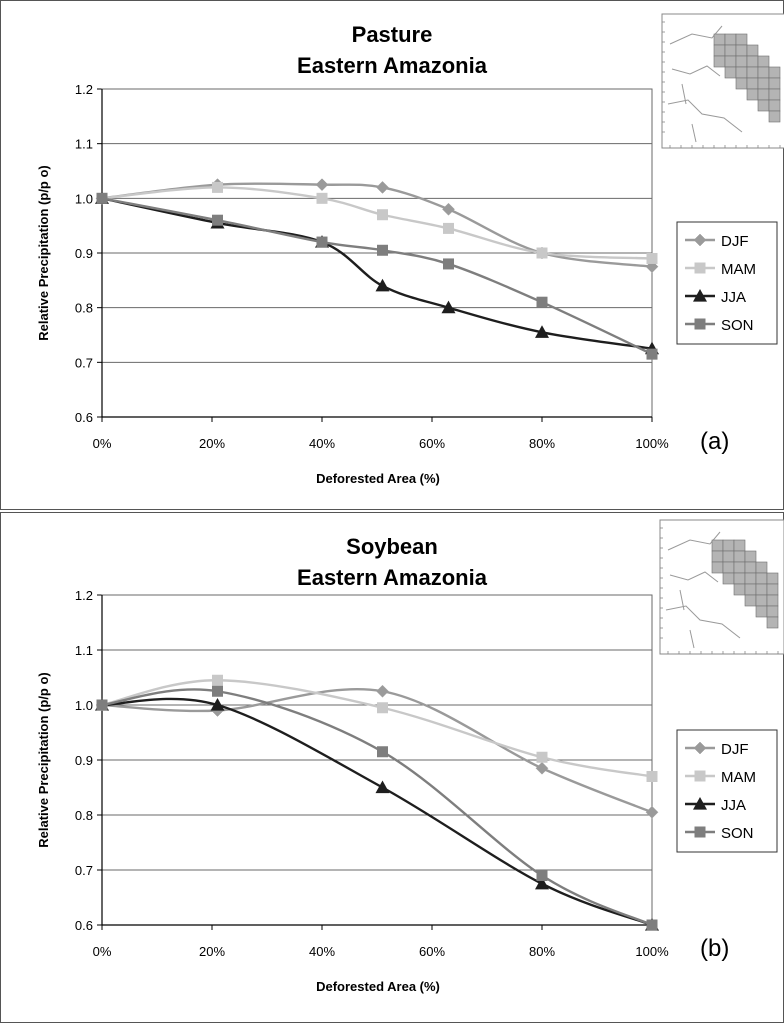 This screenshot has width=784, height=1023. What do you see at coordinates (432, 951) in the screenshot?
I see `x-tick-label: 60%` at bounding box center [432, 951].